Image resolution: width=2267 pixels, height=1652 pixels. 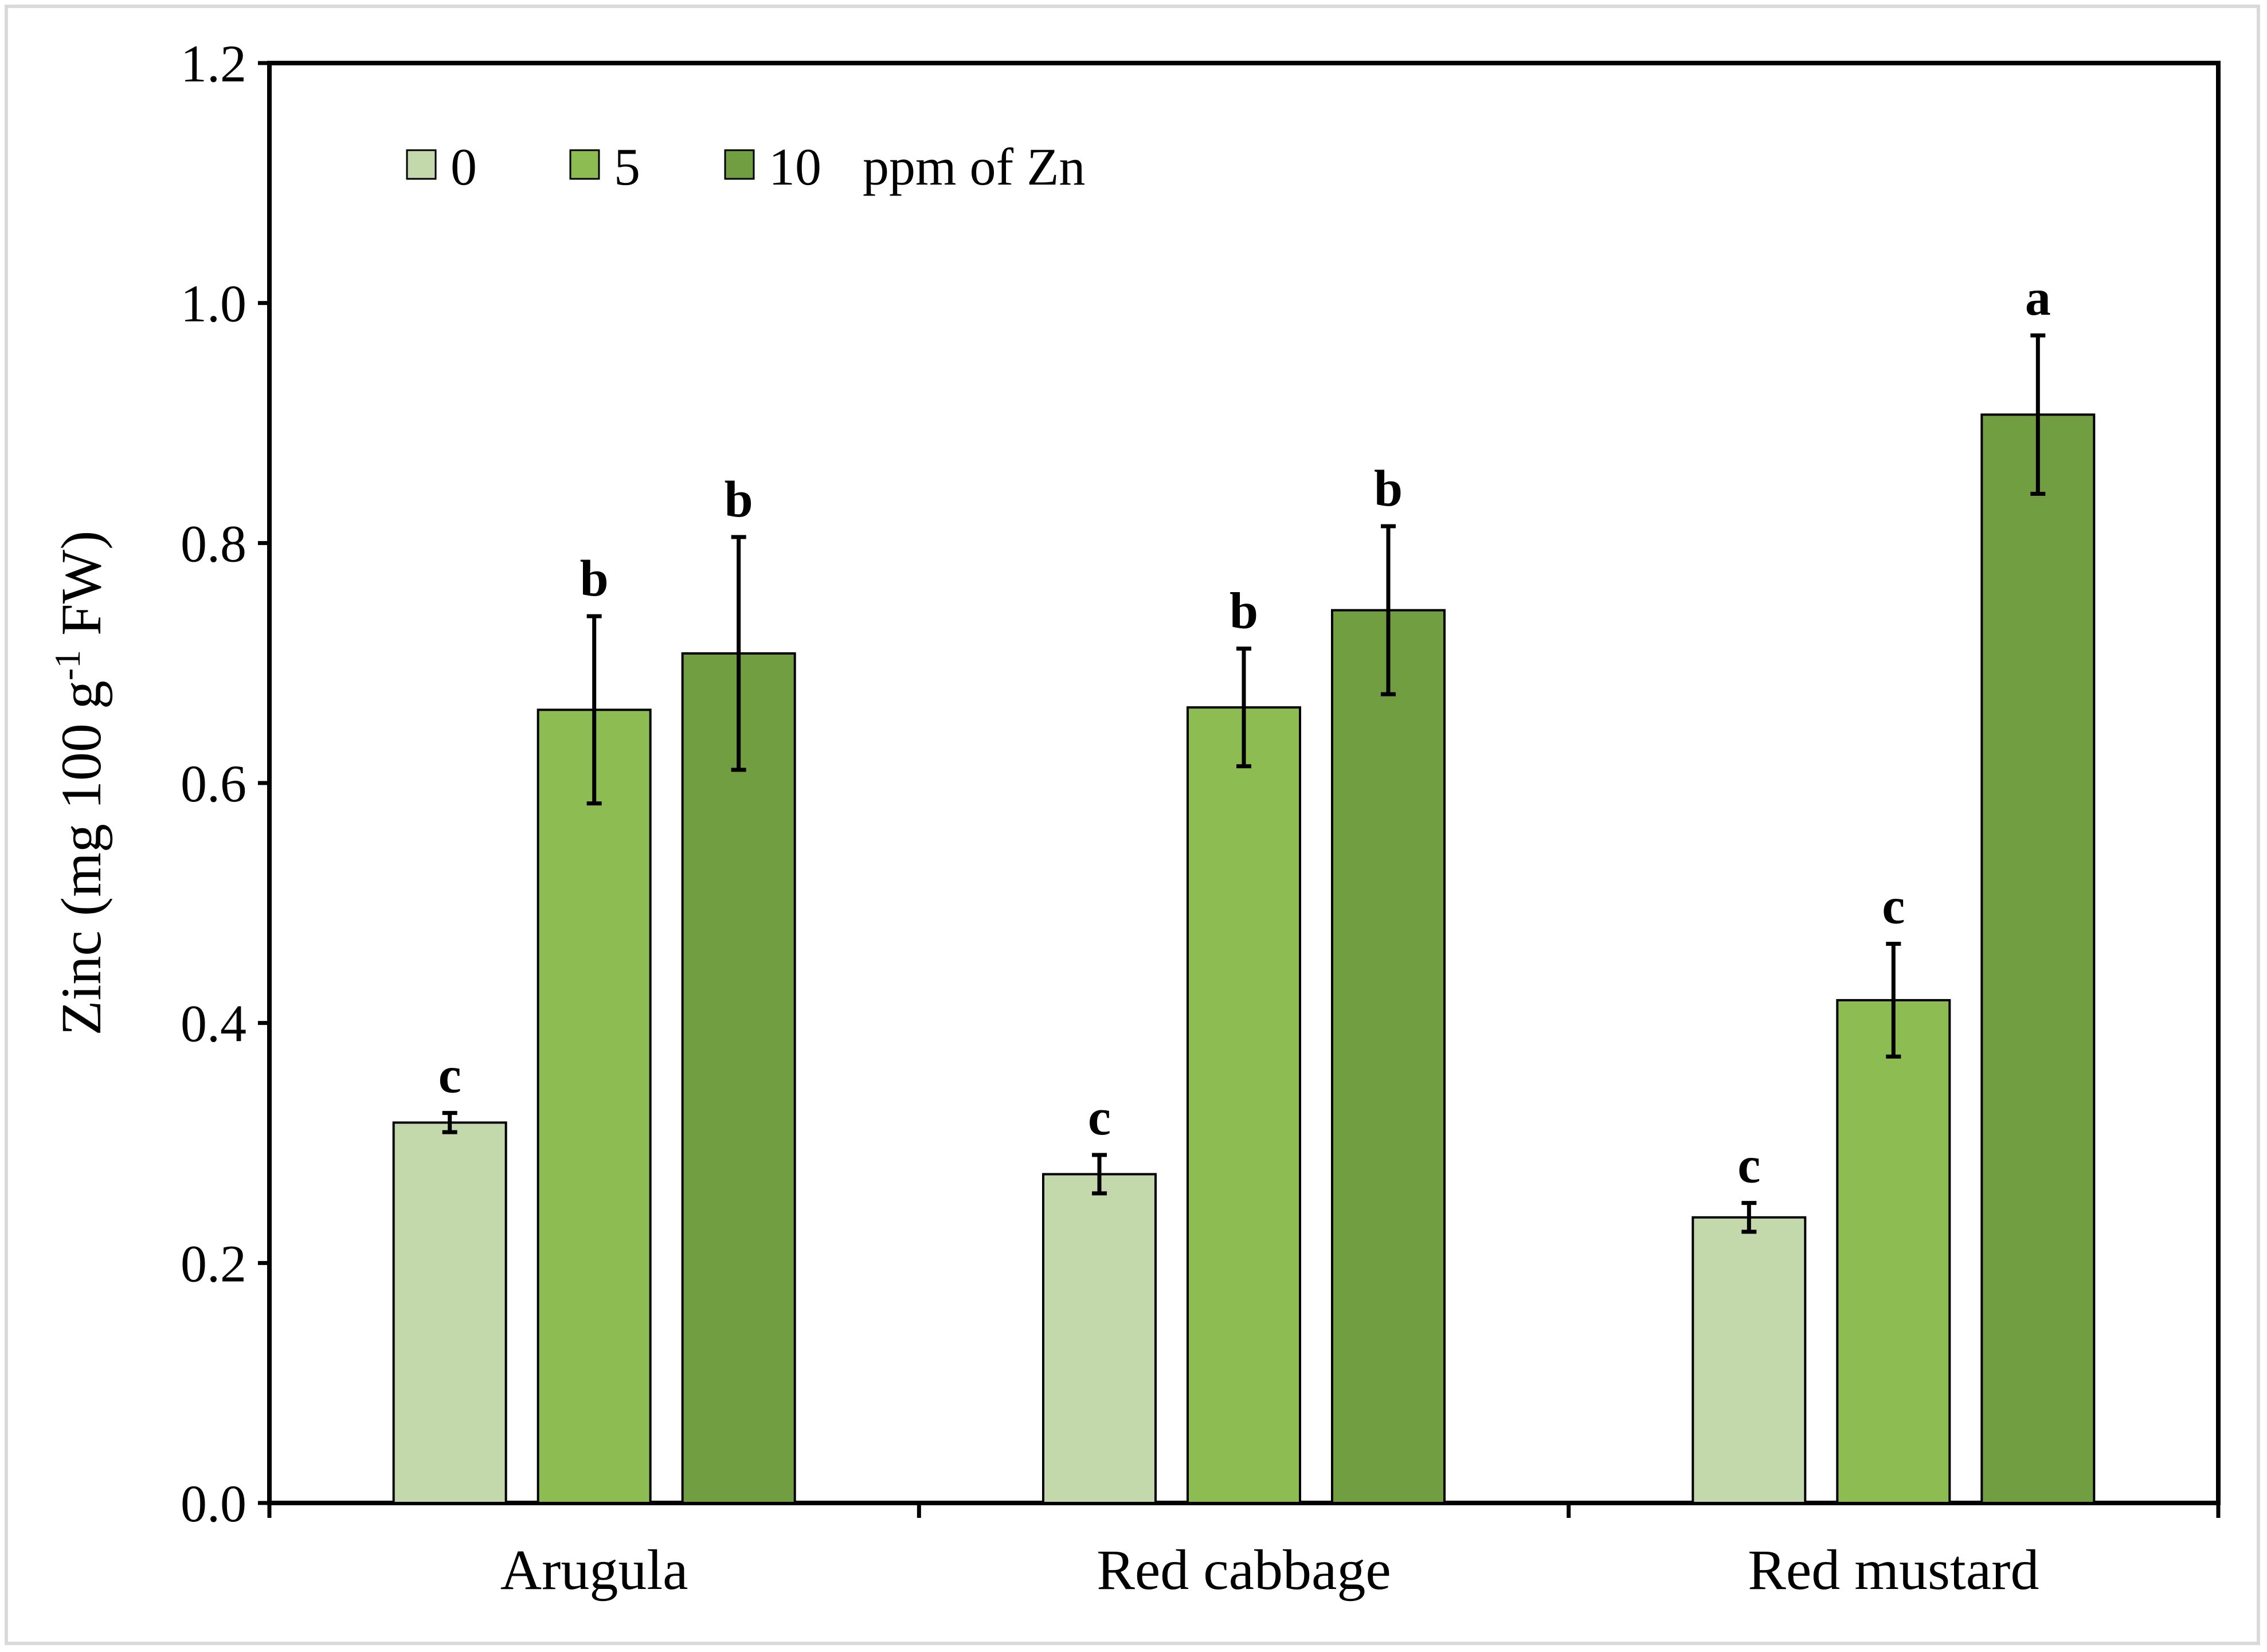 What do you see at coordinates (214, 1024) in the screenshot?
I see `y-tick-label: 0.4` at bounding box center [214, 1024].